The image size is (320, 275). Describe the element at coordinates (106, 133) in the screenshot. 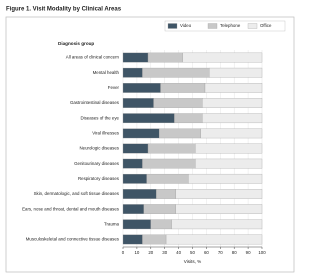

I see `category-label: Viral illnesses` at that location.